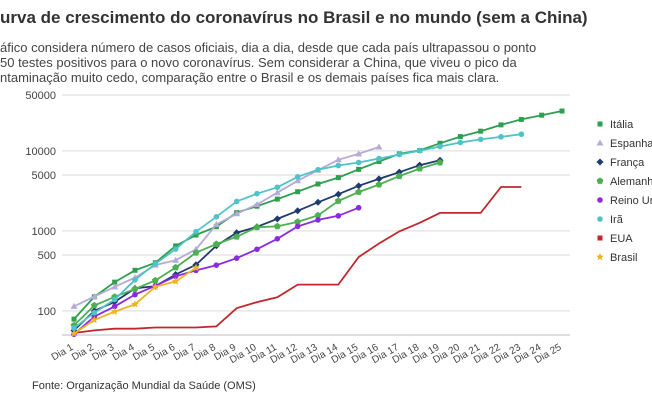 This screenshot has height=408, width=652. I want to click on legend-label: Espanha, so click(631, 144).